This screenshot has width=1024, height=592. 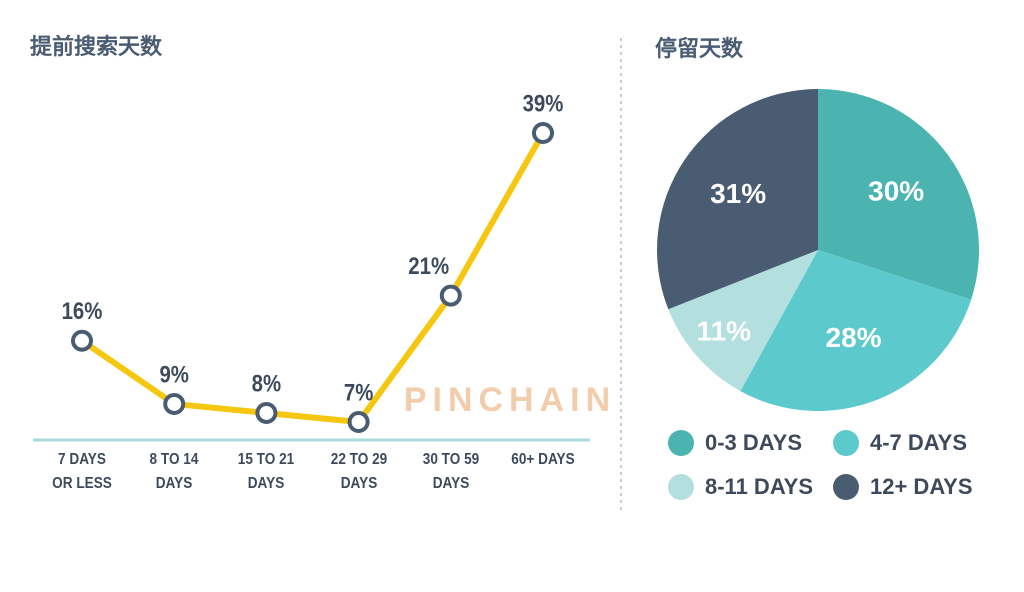 I want to click on x-tick-label: 30 TO 59 DAYS, so click(x=451, y=471).